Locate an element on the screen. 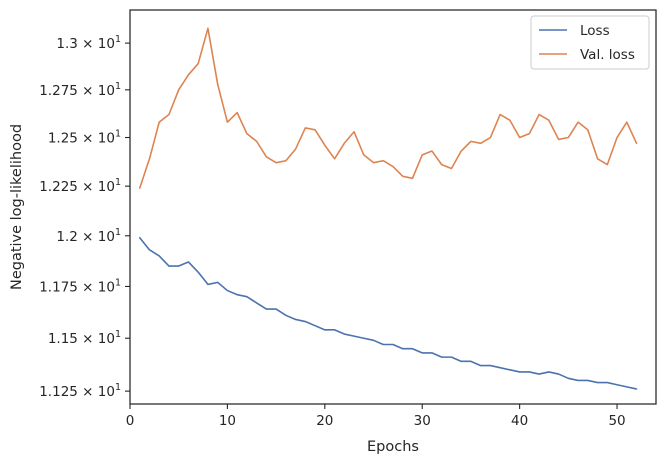 Image resolution: width=667 pixels, height=463 pixels. x-tick-label: 50 is located at coordinates (616, 421).